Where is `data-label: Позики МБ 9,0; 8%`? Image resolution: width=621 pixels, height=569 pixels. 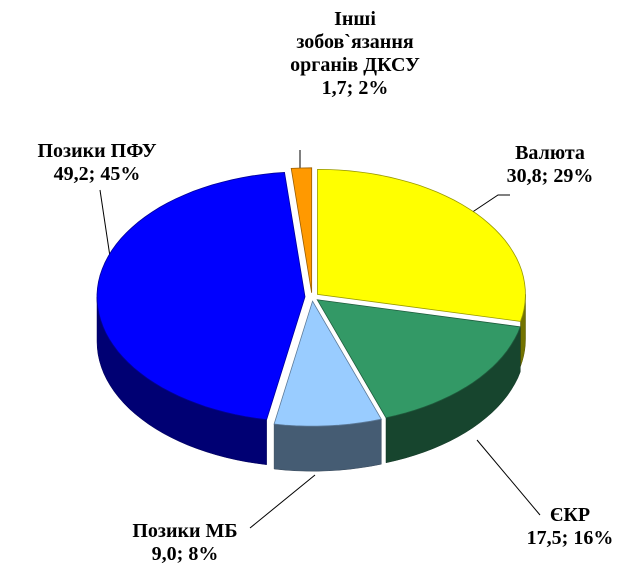
data-label: Позики МБ 9,0; 8% is located at coordinates (185, 543).